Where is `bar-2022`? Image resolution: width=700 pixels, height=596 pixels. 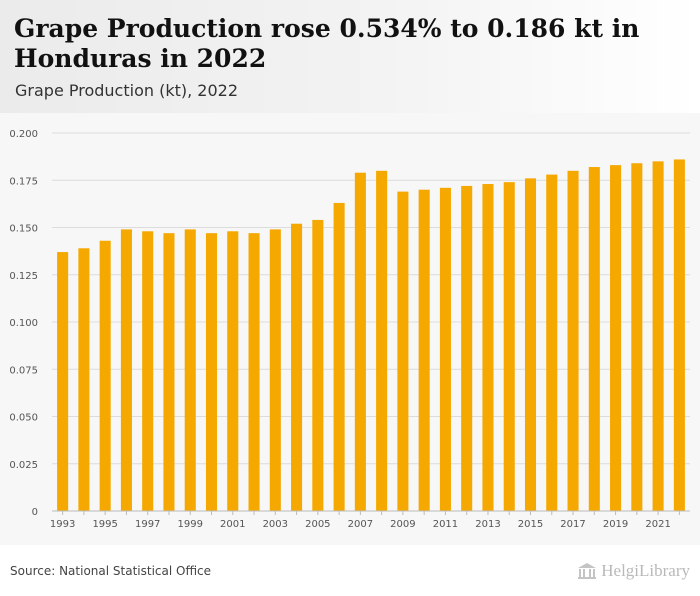 bar-2022 is located at coordinates (679, 335).